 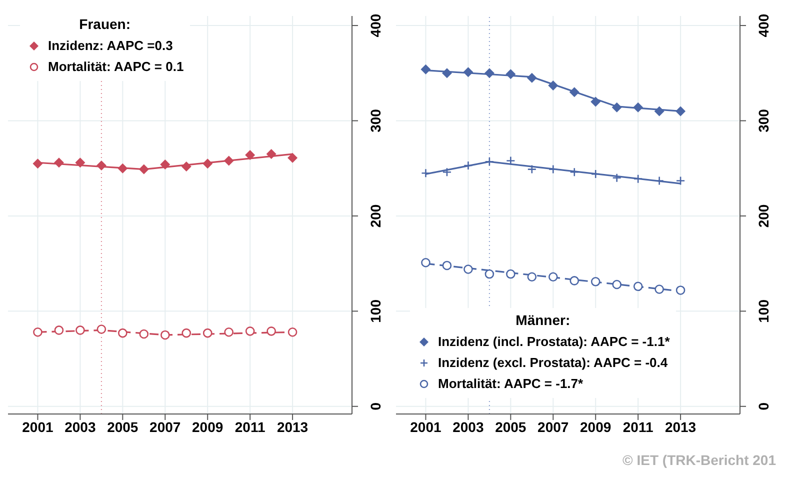 I want to click on legend-title: Frauen:, so click(x=105, y=24).